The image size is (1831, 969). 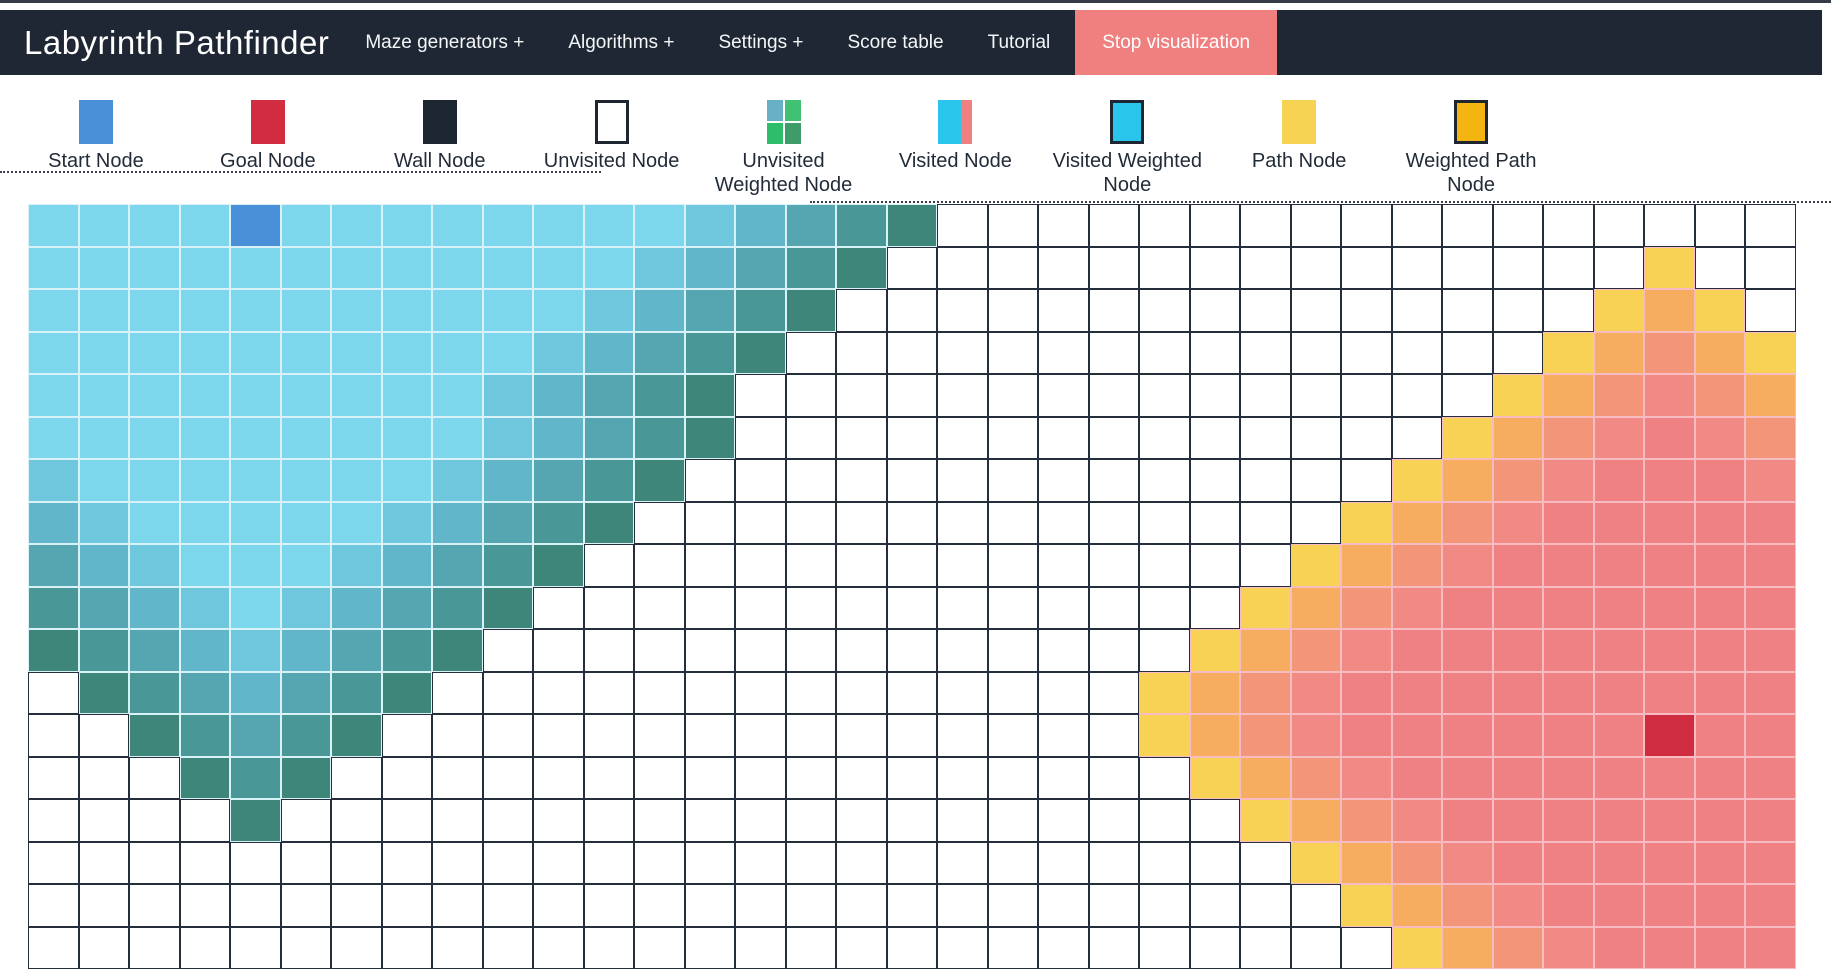 I want to click on goal-node-cell, so click(x=1669, y=735).